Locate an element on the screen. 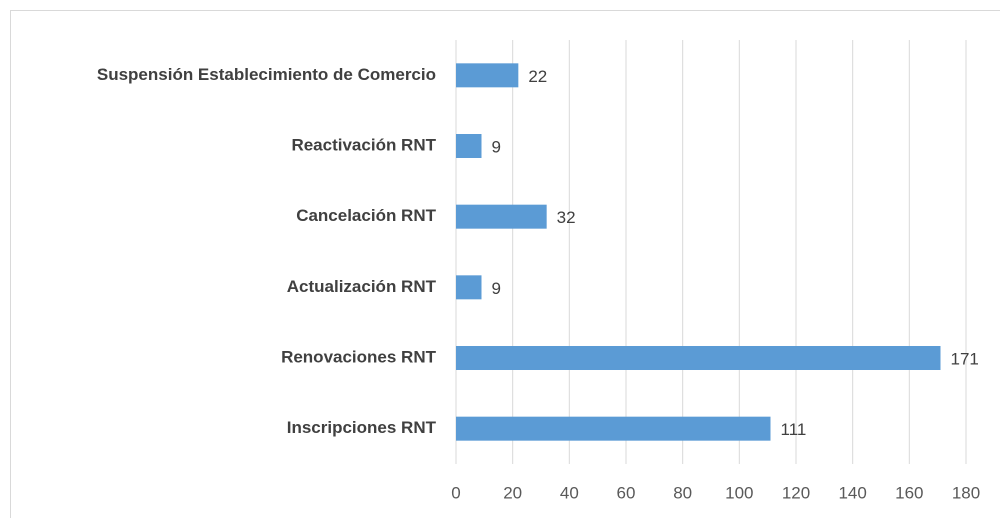 Image resolution: width=1000 pixels, height=518 pixels. x-tick-label: 120 is located at coordinates (796, 492).